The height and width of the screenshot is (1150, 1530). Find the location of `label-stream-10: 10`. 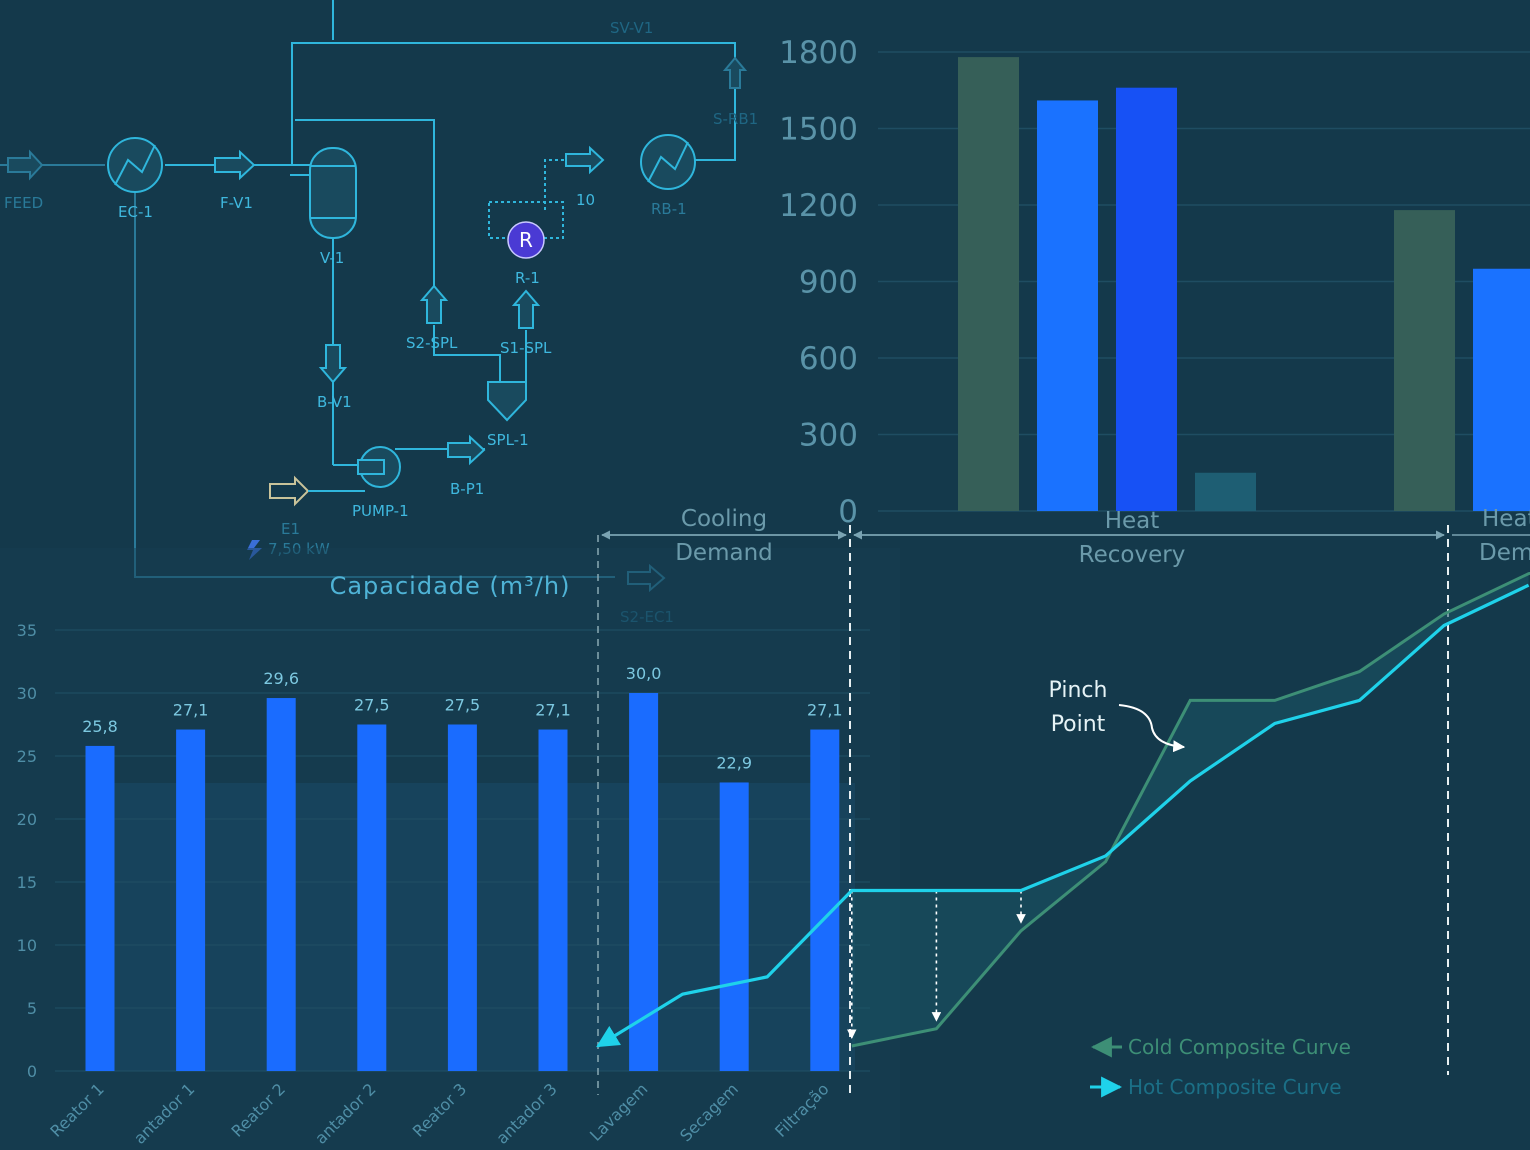

label-stream-10: 10 is located at coordinates (585, 200).